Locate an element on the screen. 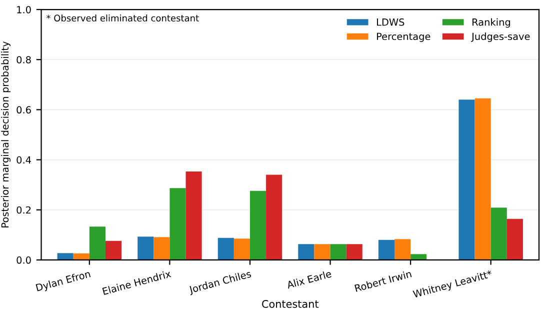  y-tick-label: 0.6 is located at coordinates (23, 110).